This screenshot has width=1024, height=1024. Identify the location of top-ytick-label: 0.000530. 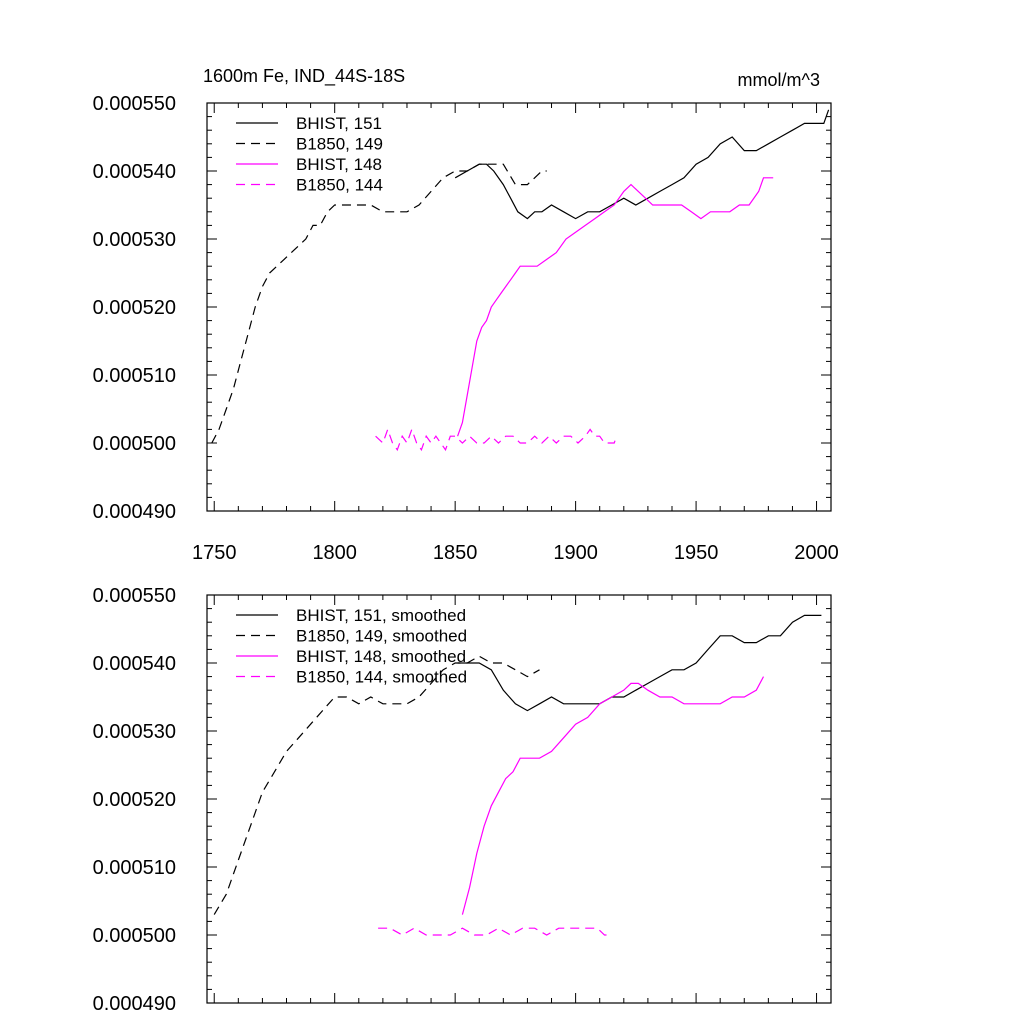
(134, 240).